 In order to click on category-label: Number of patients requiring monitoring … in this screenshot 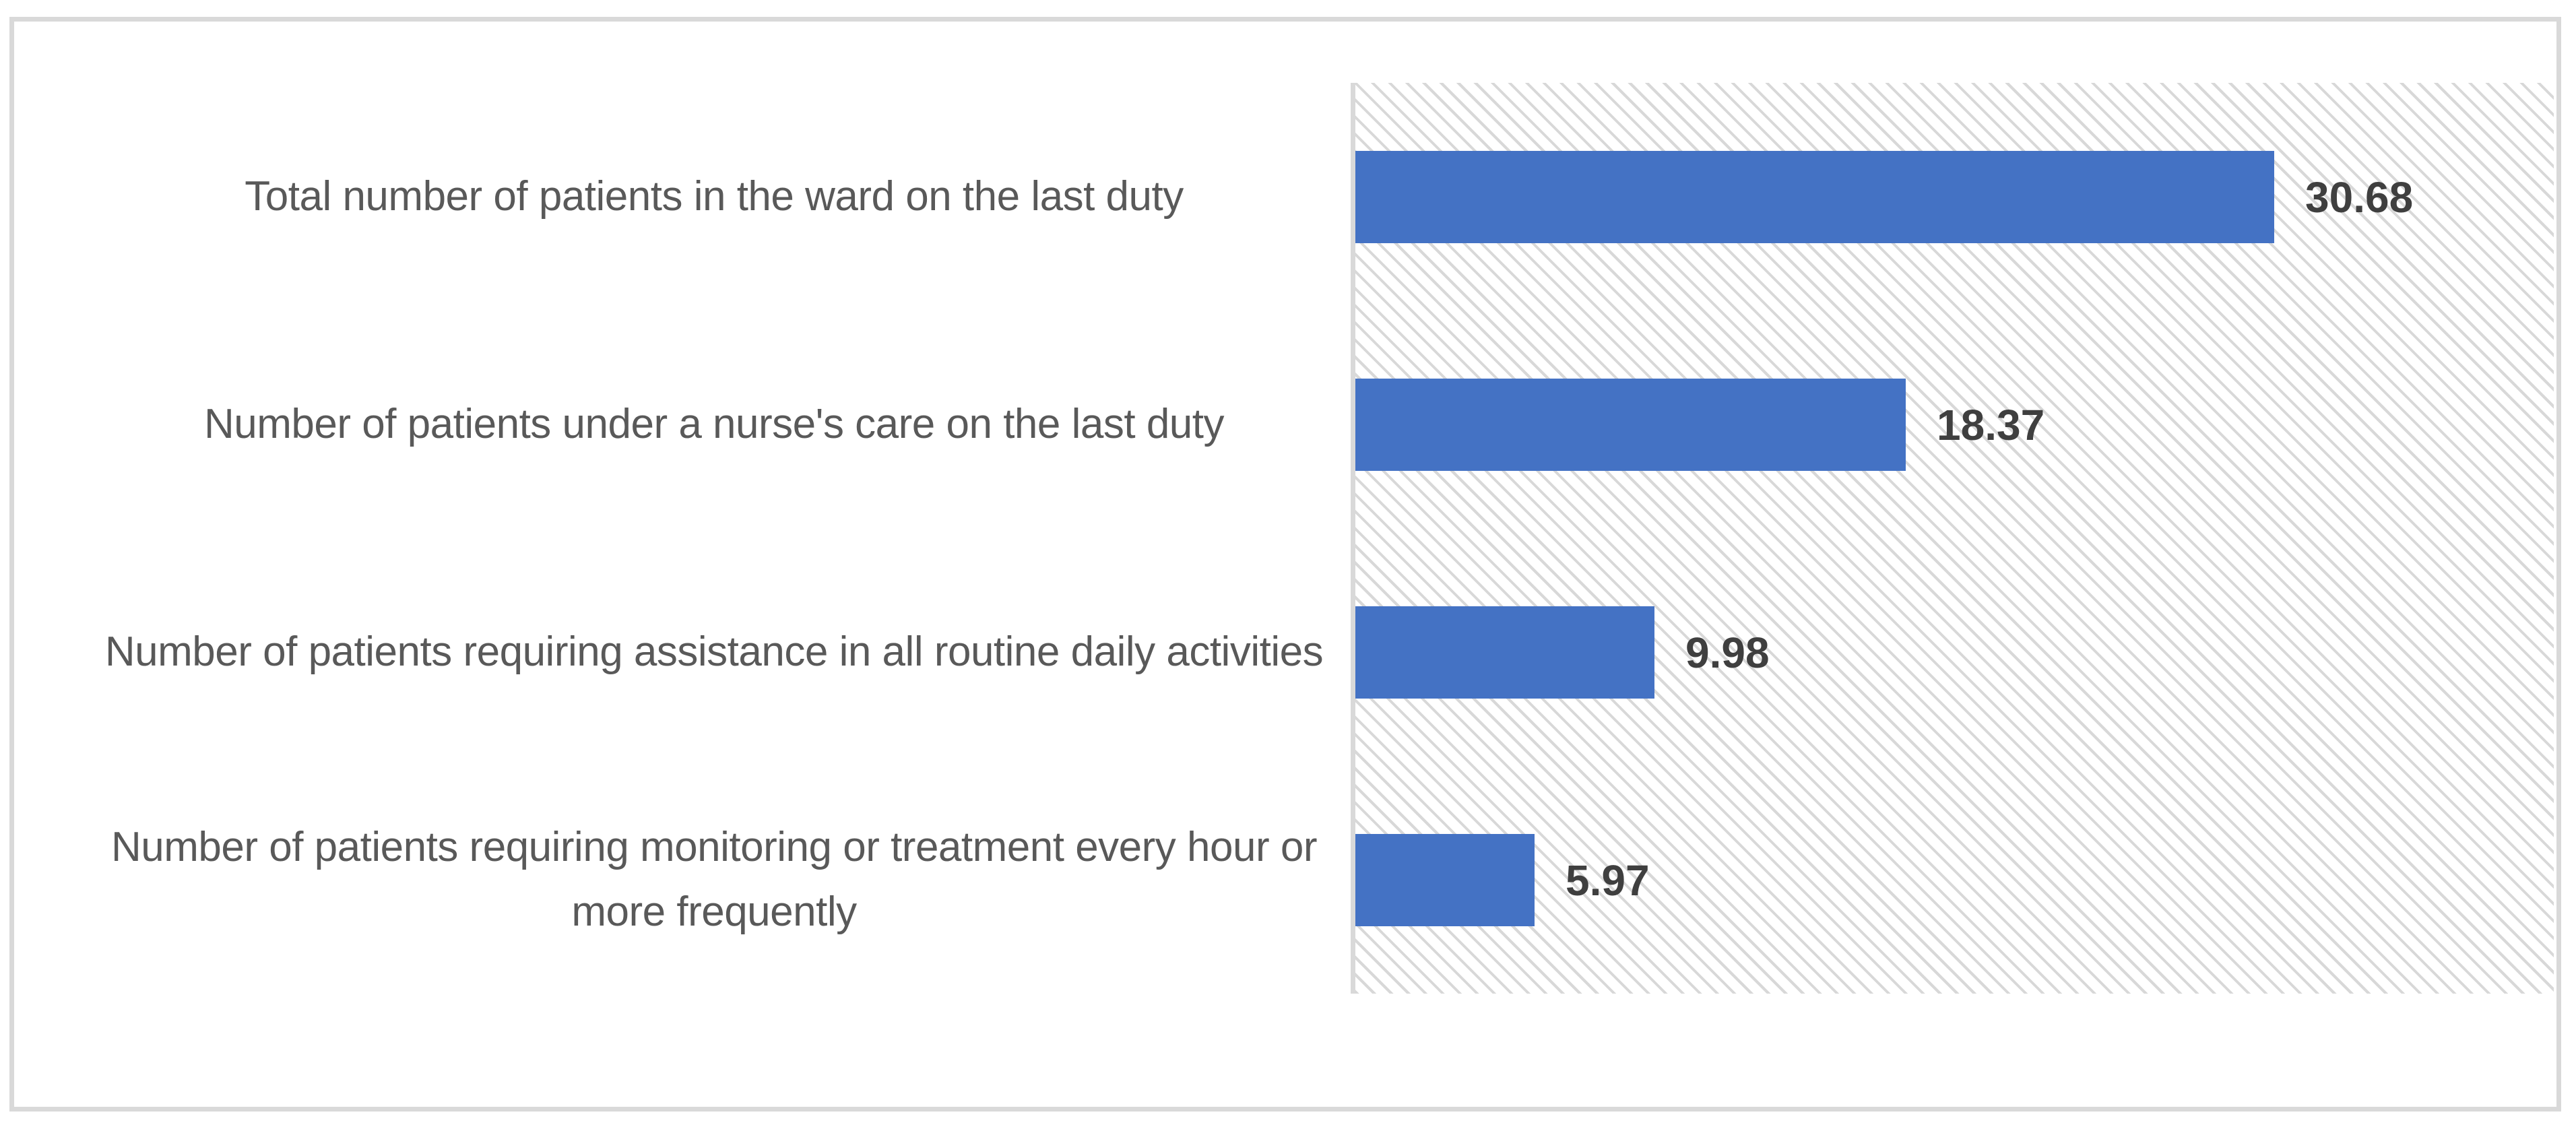, I will do `click(714, 879)`.